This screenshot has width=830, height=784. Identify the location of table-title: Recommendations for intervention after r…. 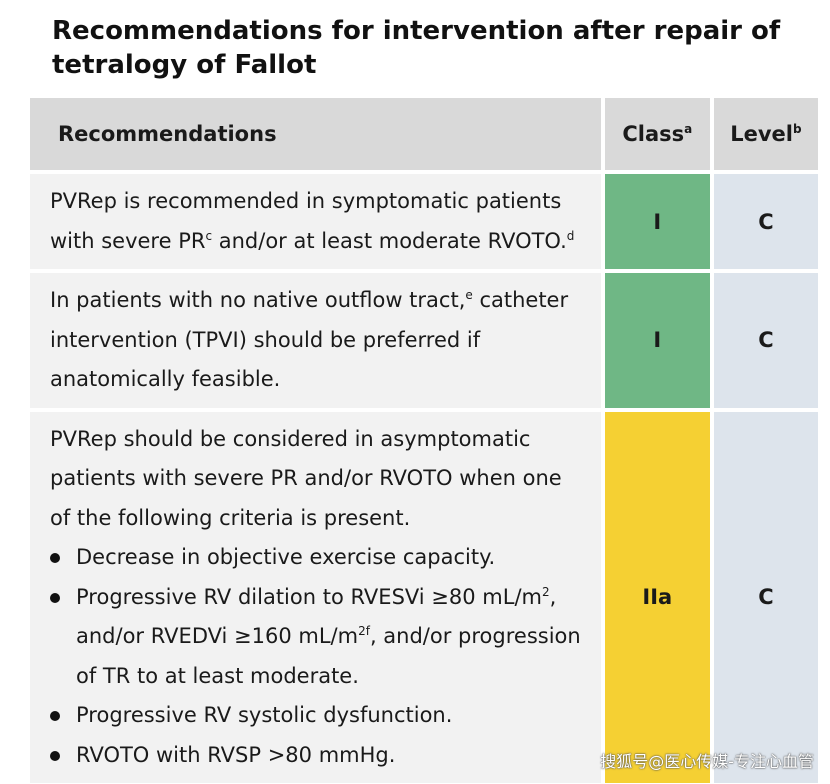
(416, 48).